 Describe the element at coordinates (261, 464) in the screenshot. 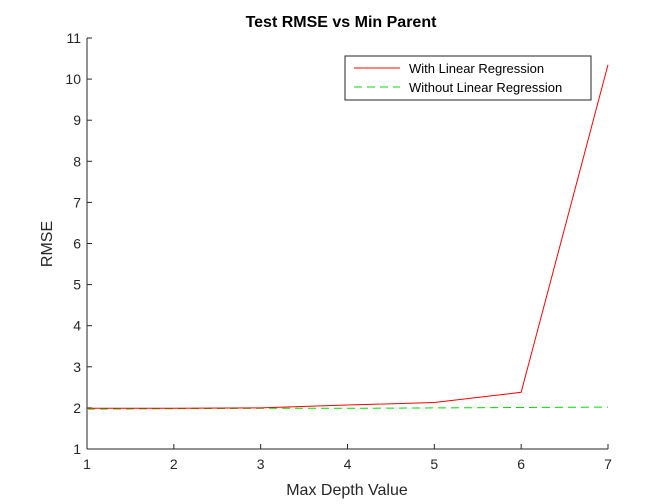

I see `x-tick-label: 3` at that location.